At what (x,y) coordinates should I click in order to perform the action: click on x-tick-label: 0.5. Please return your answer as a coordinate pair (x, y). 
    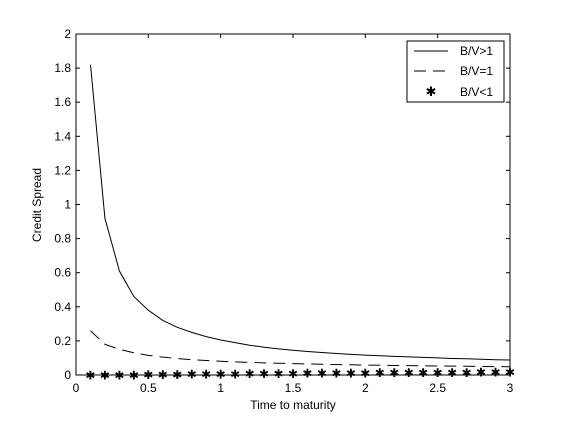
    Looking at the image, I should click on (148, 388).